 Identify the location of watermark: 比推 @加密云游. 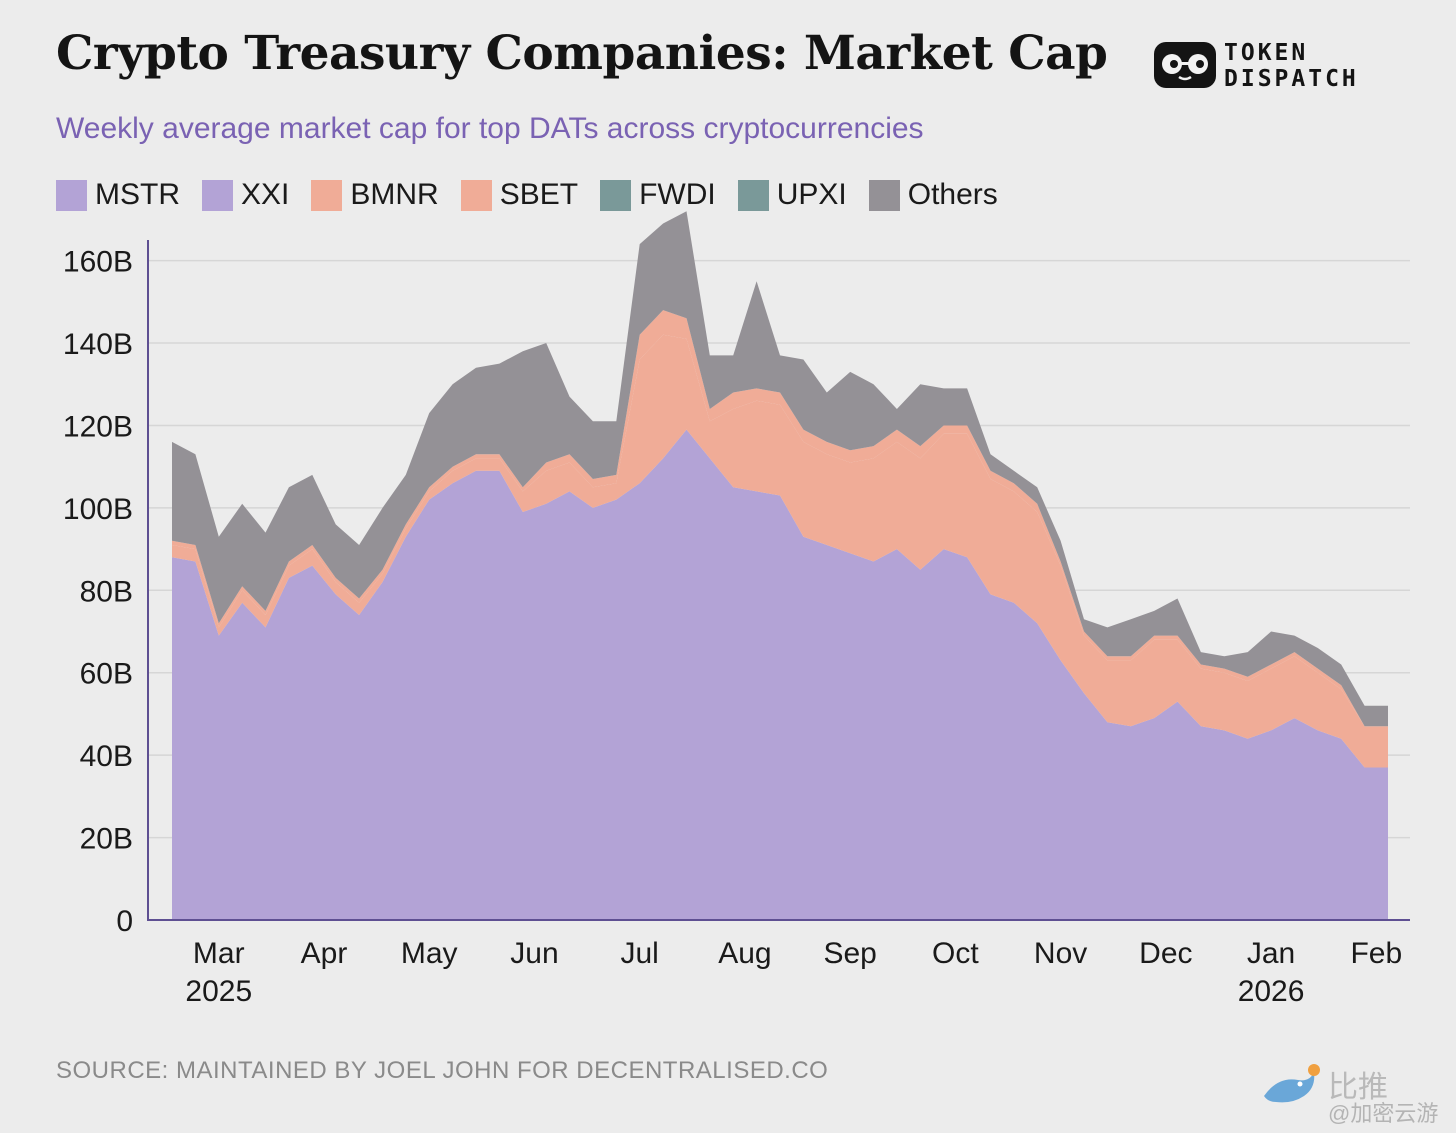
(1356, 1094).